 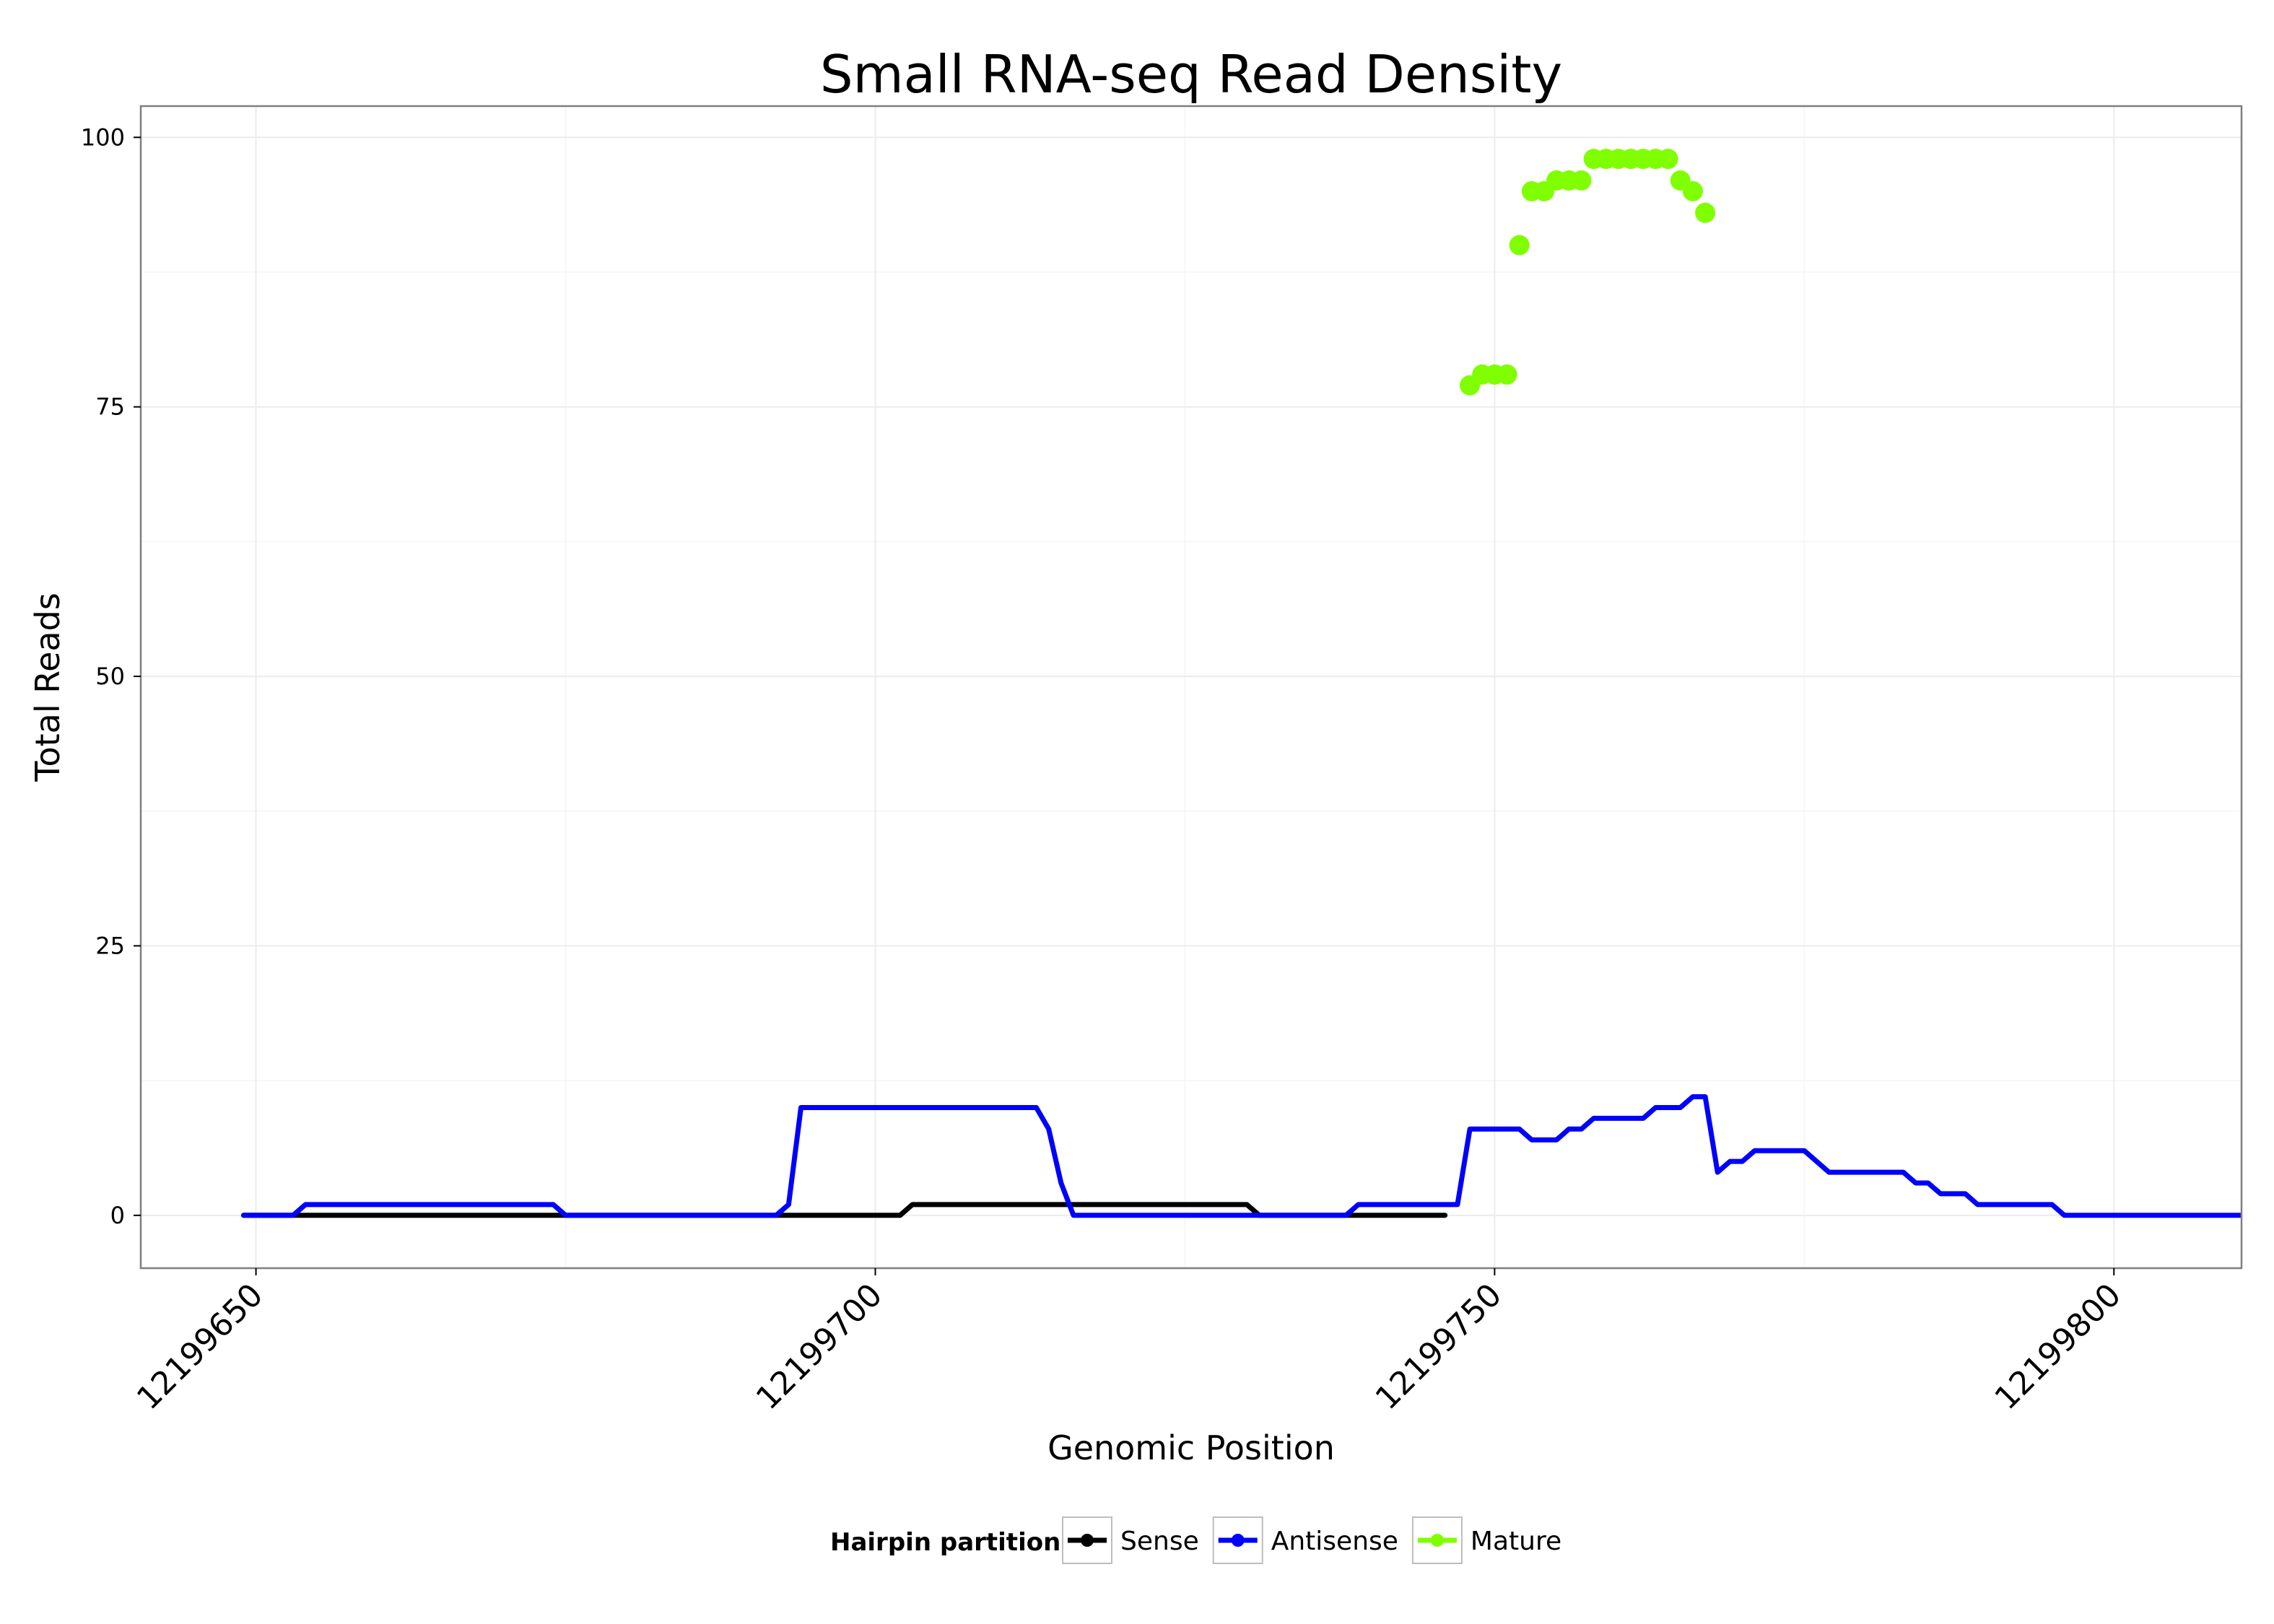 I want to click on legend-label-mature: Mature, so click(x=1516, y=1541).